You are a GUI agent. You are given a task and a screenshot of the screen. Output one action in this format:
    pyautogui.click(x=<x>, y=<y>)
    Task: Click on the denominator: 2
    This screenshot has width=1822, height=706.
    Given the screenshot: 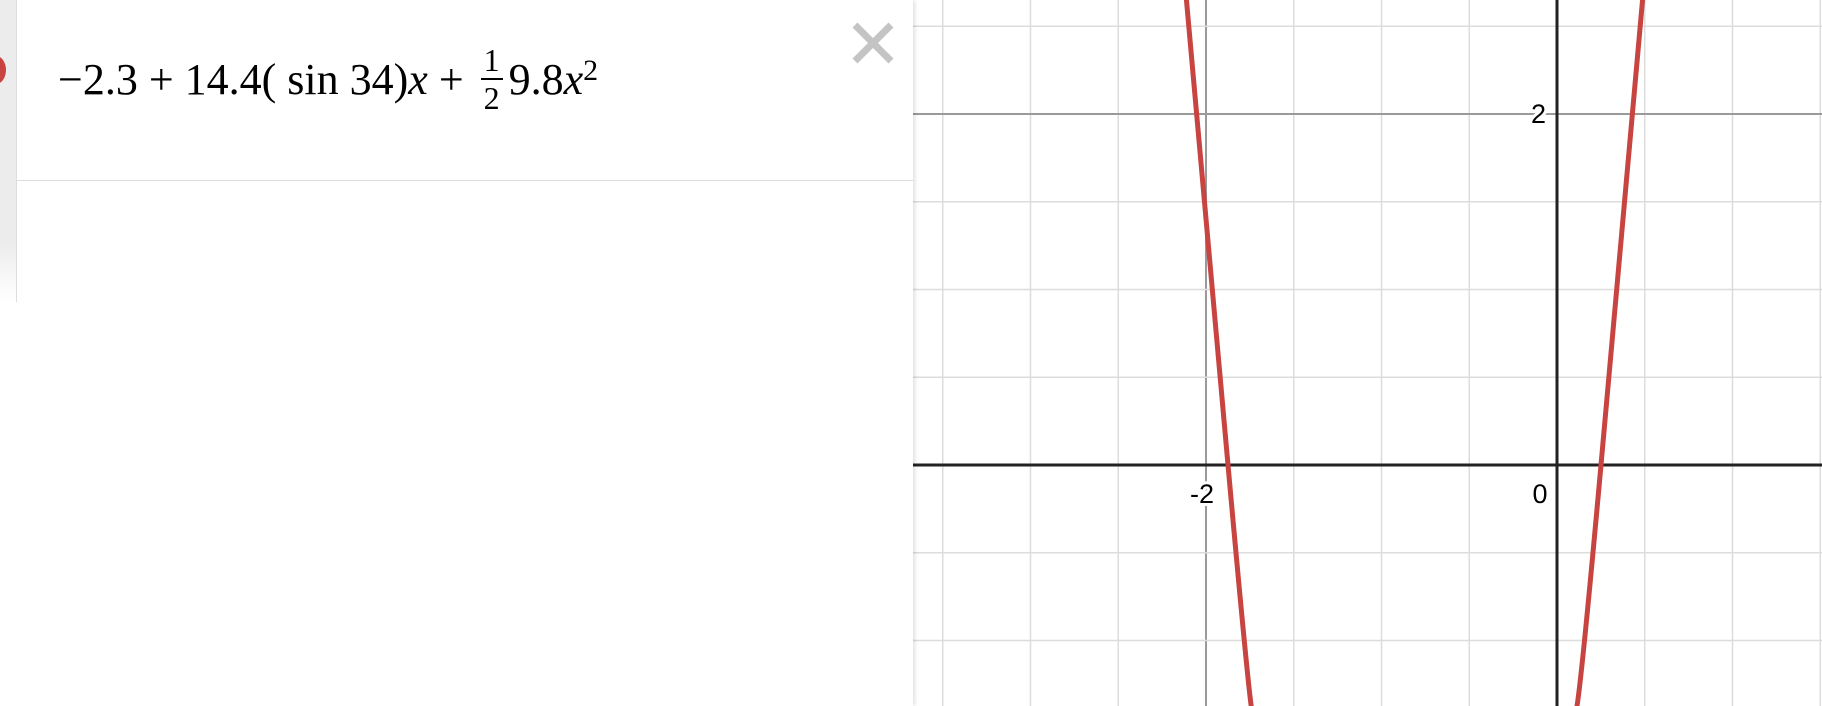 What is the action you would take?
    pyautogui.click(x=491, y=98)
    